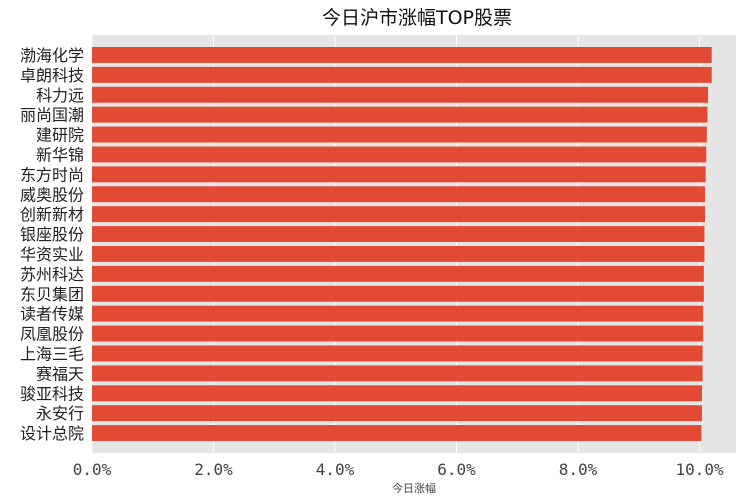  Describe the element at coordinates (52, 174) in the screenshot. I see `category-label-6: 东方时尚` at that location.